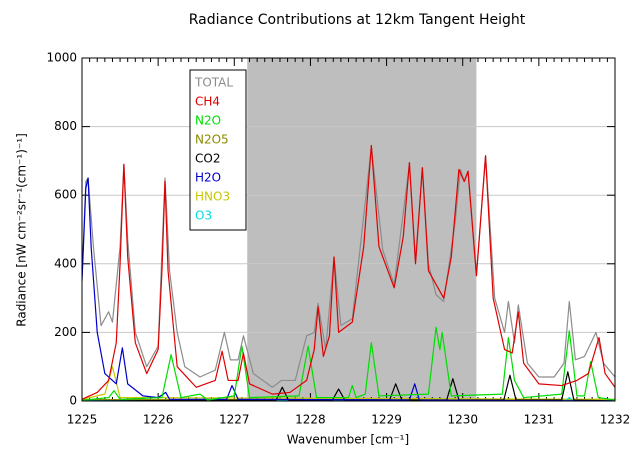  What do you see at coordinates (462, 420) in the screenshot?
I see `x-tick-label: 1230` at bounding box center [462, 420].